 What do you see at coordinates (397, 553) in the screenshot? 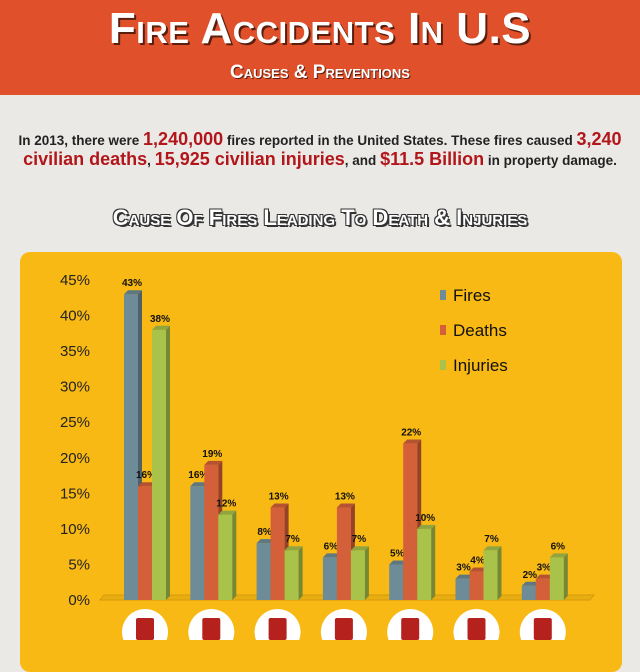
I see `data-label: 5%` at bounding box center [397, 553].